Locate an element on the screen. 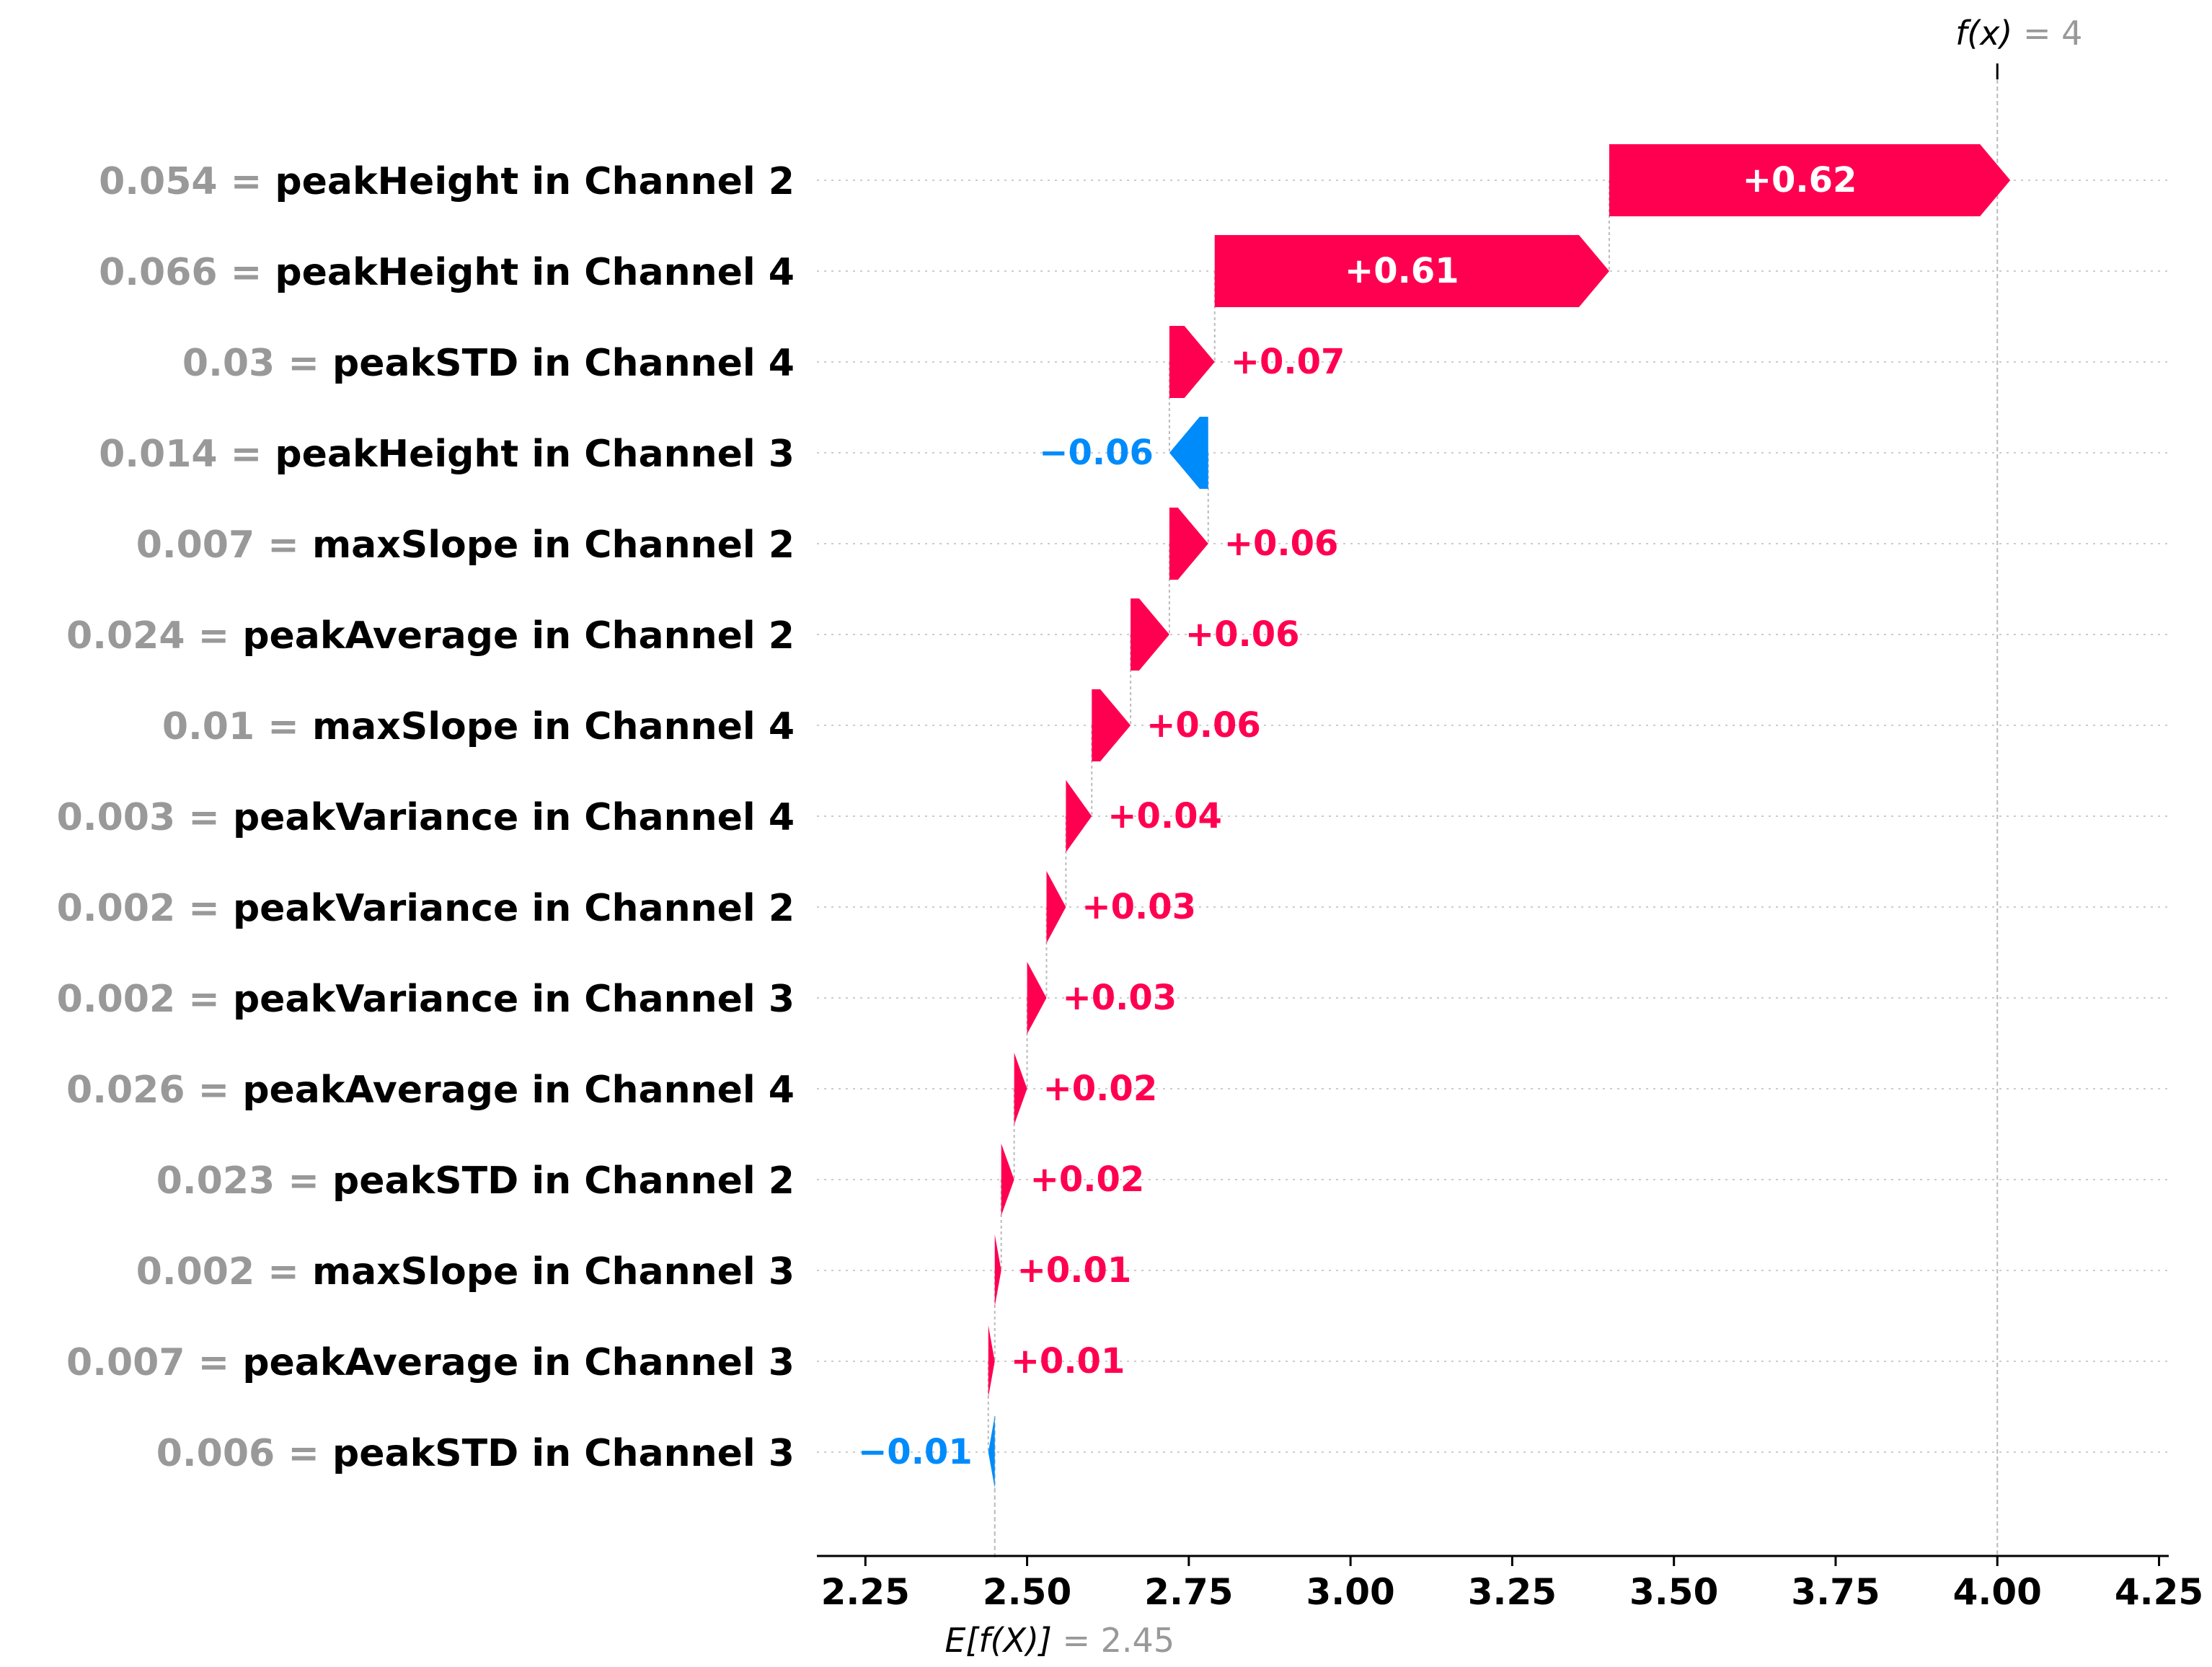  base-value-annotation-expr: E[f(X)] is located at coordinates (1003, 1640).